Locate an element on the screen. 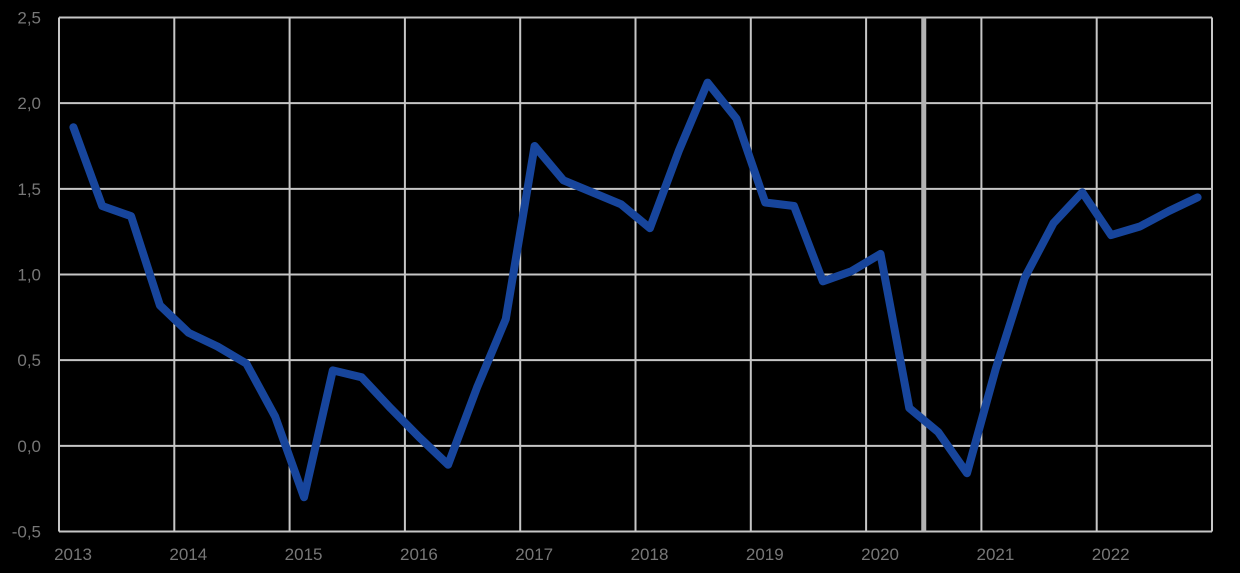 Image resolution: width=1240 pixels, height=573 pixels. y-tick-label: 1,0 is located at coordinates (29, 275).